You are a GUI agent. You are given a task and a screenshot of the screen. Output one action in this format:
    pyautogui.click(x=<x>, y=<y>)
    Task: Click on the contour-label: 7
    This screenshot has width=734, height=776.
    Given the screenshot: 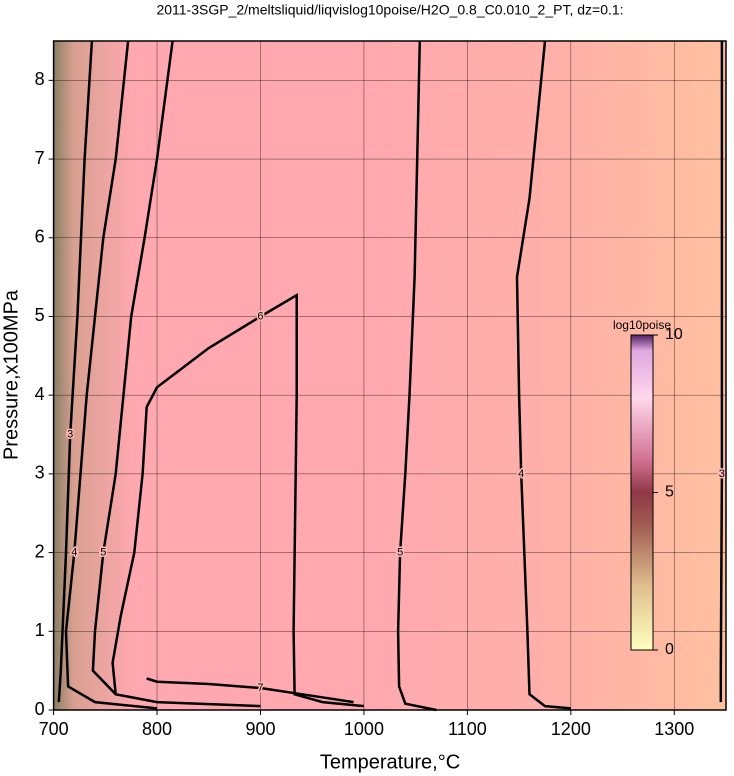 What is the action you would take?
    pyautogui.click(x=260, y=688)
    